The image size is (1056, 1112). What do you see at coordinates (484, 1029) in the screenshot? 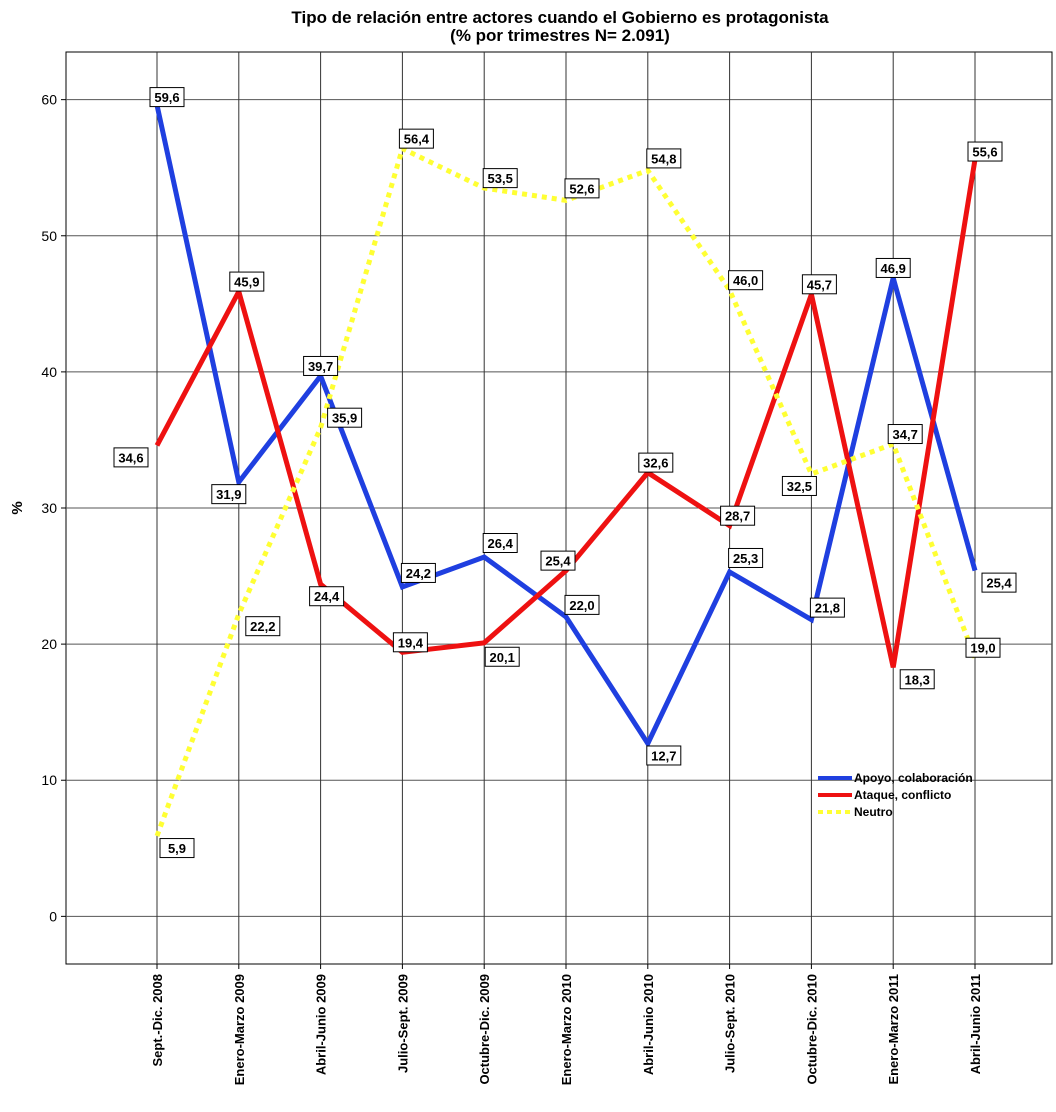
I see `x-tick-label: Octubre-Dic. 2009` at bounding box center [484, 1029].